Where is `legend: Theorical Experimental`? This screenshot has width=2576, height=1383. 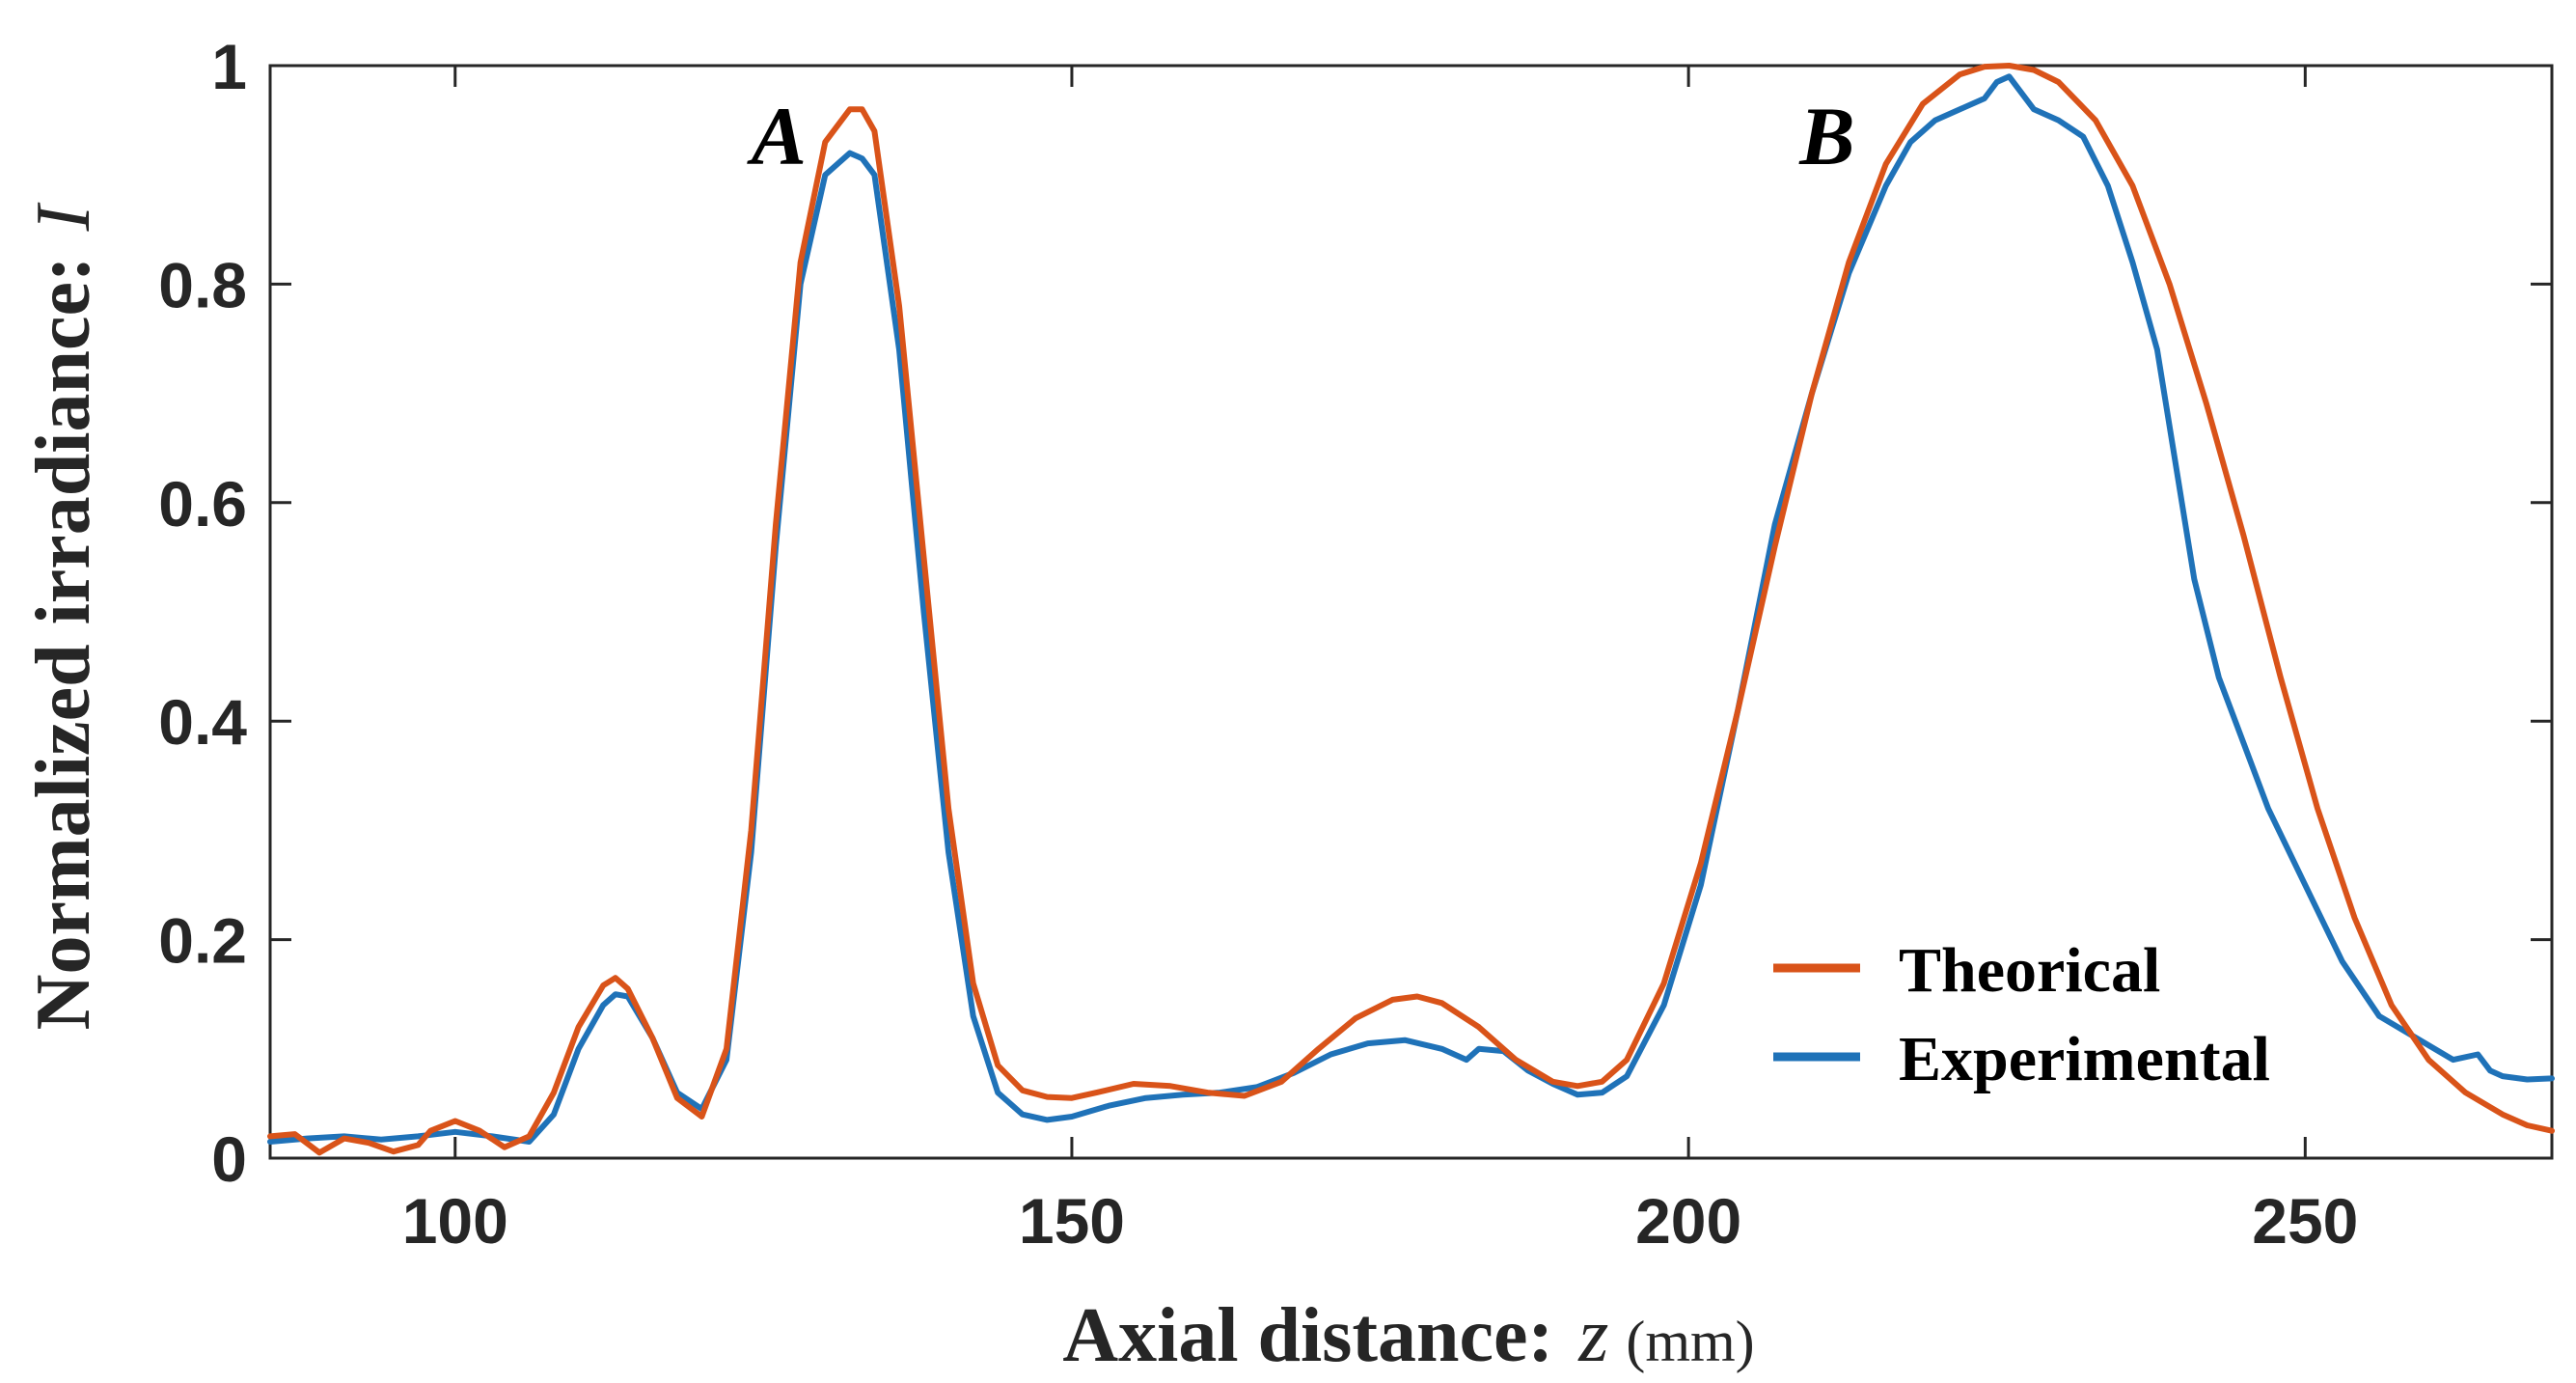 legend: Theorical Experimental is located at coordinates (2021, 1015).